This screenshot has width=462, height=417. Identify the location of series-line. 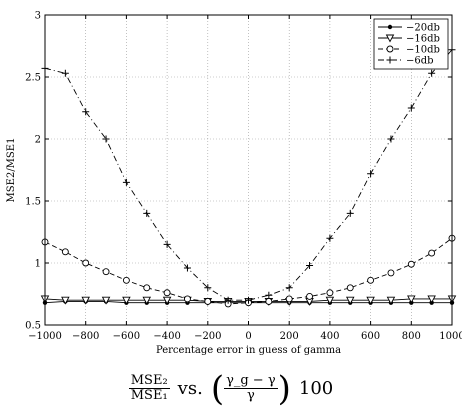
(248, 271).